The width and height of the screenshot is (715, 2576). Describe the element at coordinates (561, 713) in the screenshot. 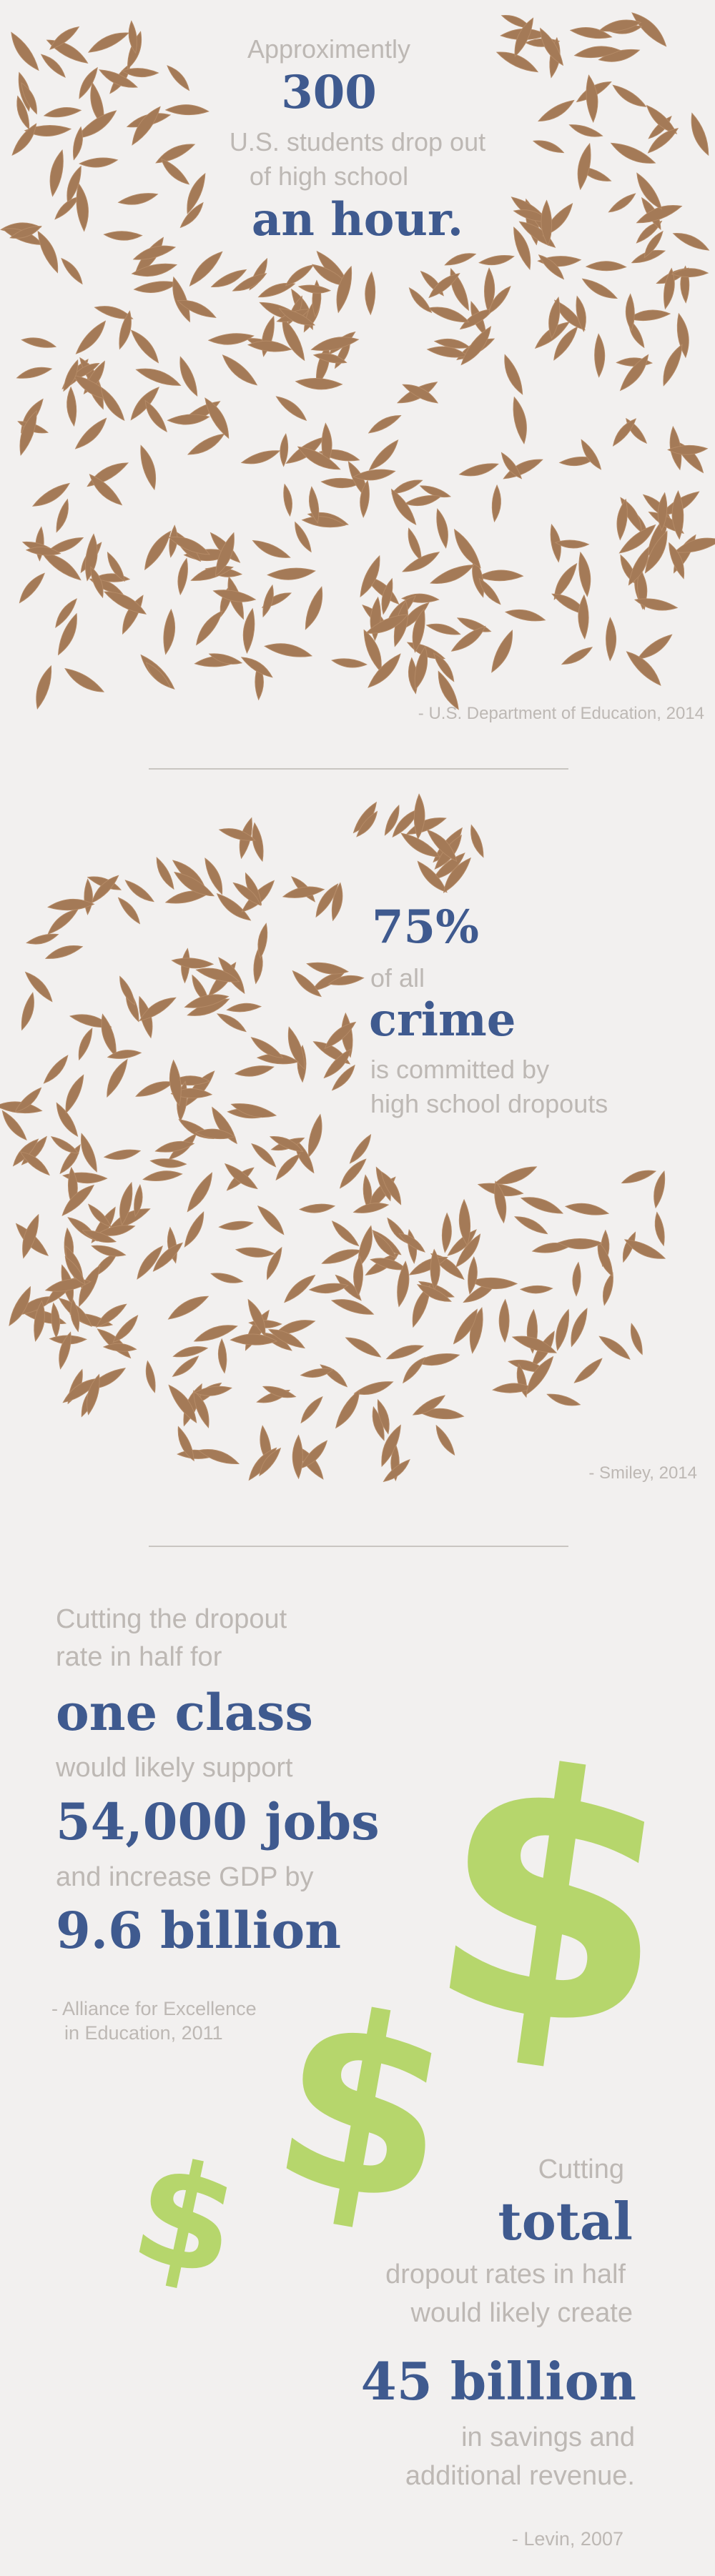

I see `s1-source: - U.S. Department of Education, 2014` at that location.